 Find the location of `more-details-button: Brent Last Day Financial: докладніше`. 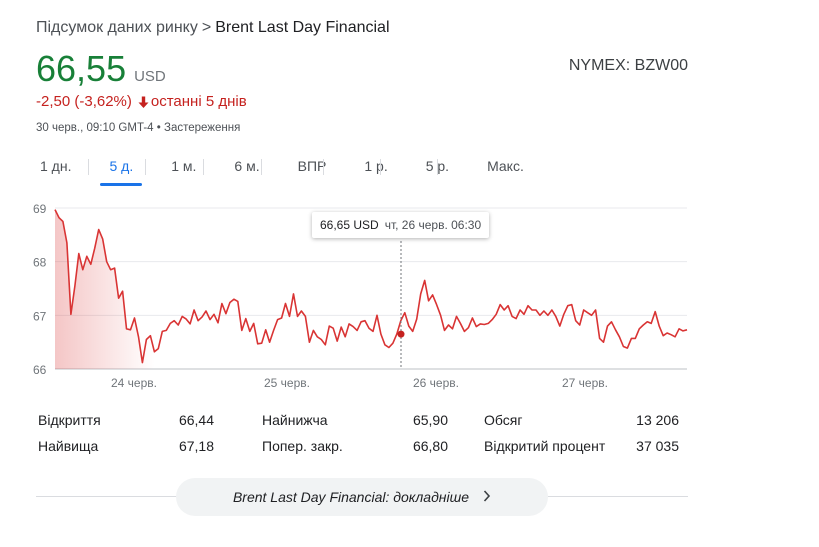

more-details-button: Brent Last Day Financial: докладніше is located at coordinates (362, 497).